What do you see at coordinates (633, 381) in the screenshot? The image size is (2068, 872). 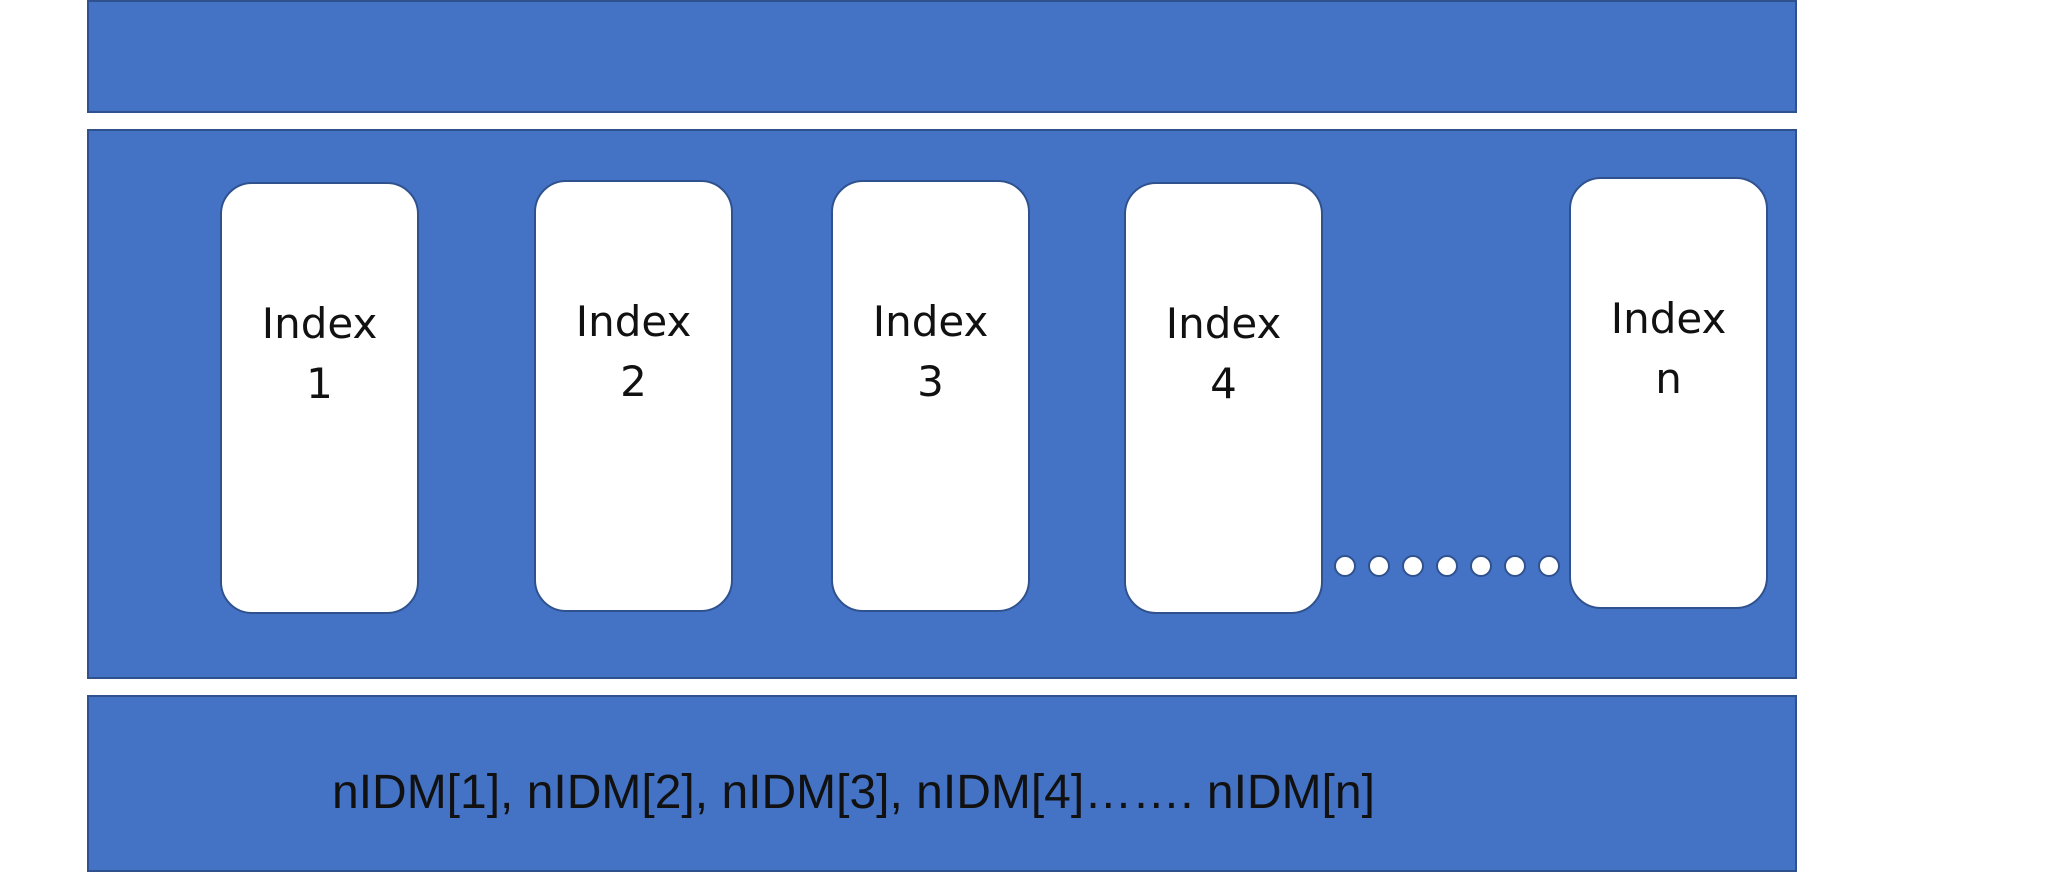 I see `index-box-number: 2` at bounding box center [633, 381].